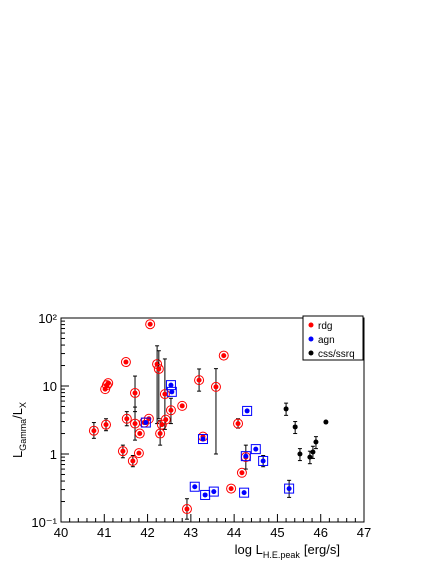 The width and height of the screenshot is (436, 569). Describe the element at coordinates (320, 532) in the screenshot. I see `x-tick-label: 46` at that location.